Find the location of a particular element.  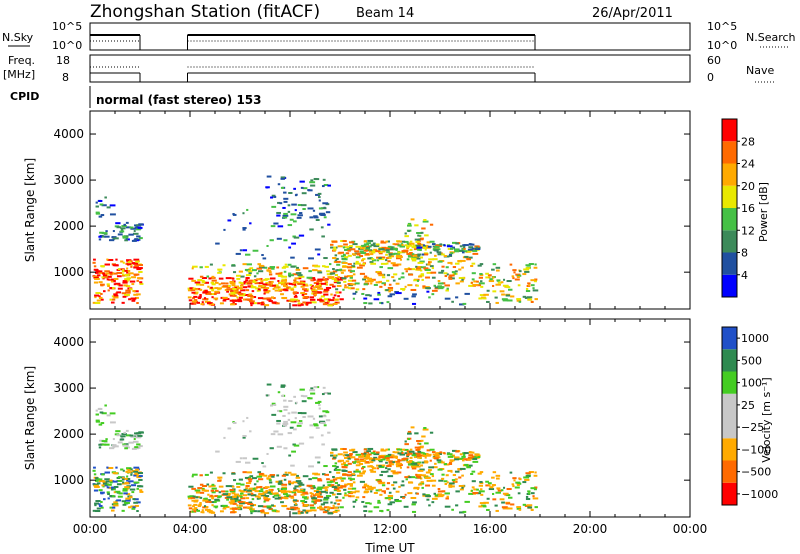

nsearch-label: N.Search is located at coordinates (771, 37).